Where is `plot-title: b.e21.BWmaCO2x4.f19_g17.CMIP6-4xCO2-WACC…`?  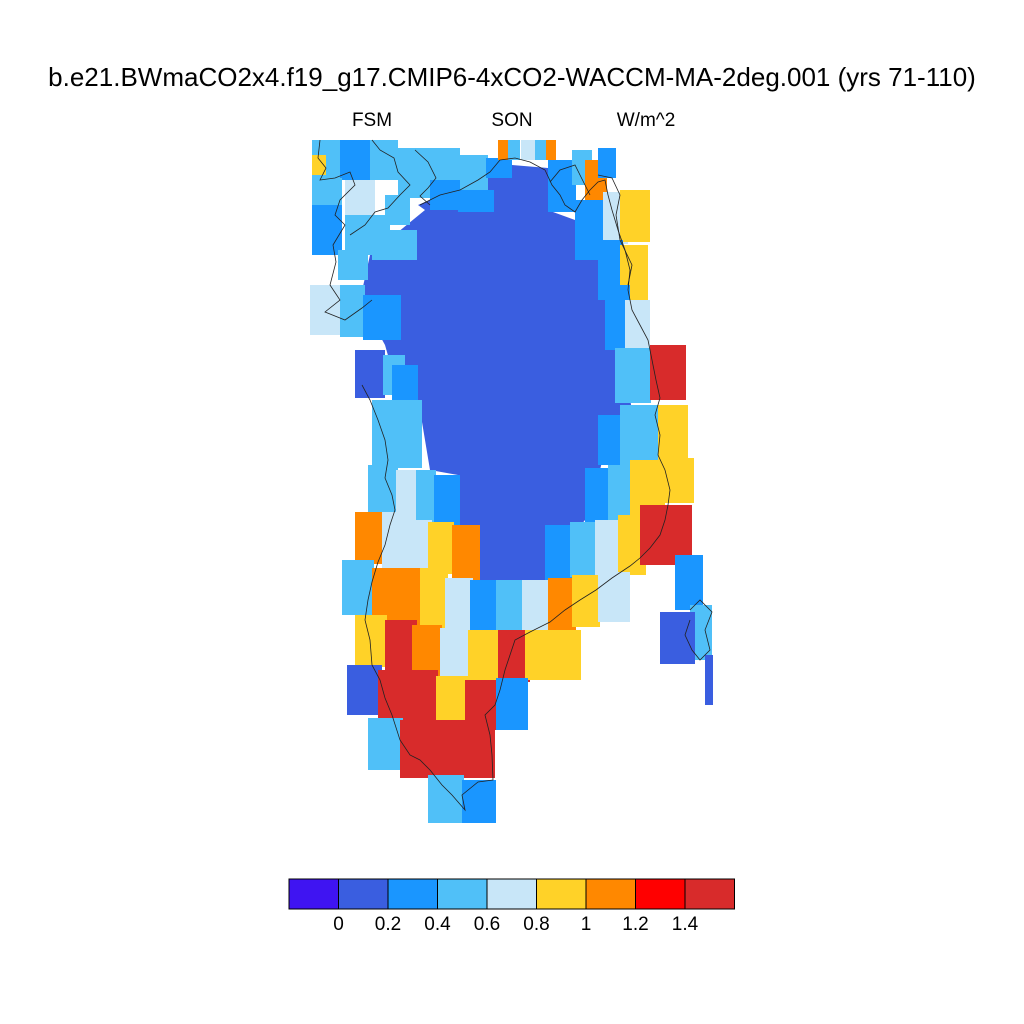
plot-title: b.e21.BWmaCO2x4.f19_g17.CMIP6-4xCO2-WACC… is located at coordinates (512, 77).